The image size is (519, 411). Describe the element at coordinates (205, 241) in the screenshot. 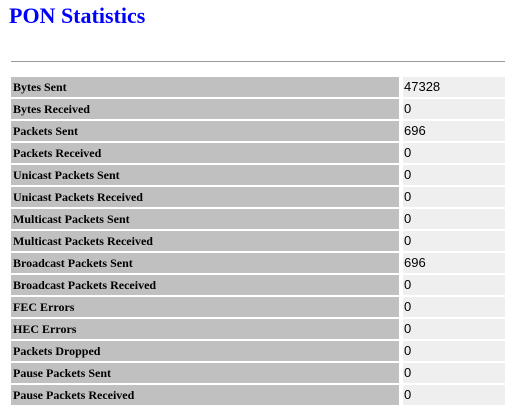

I see `stat-label: Multicast Packets Received` at that location.